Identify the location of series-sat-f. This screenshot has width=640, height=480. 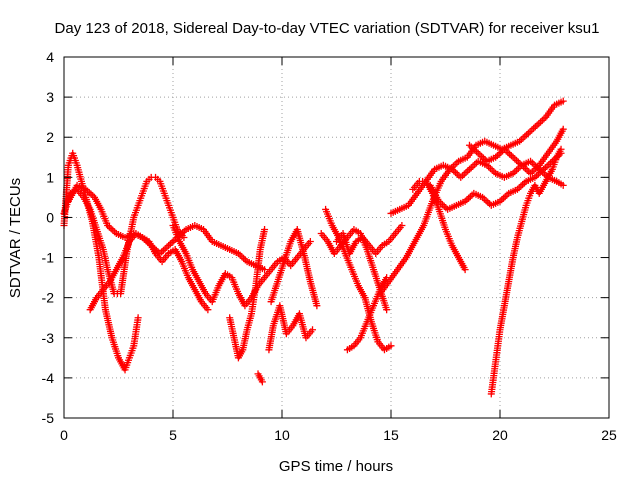
(247, 293).